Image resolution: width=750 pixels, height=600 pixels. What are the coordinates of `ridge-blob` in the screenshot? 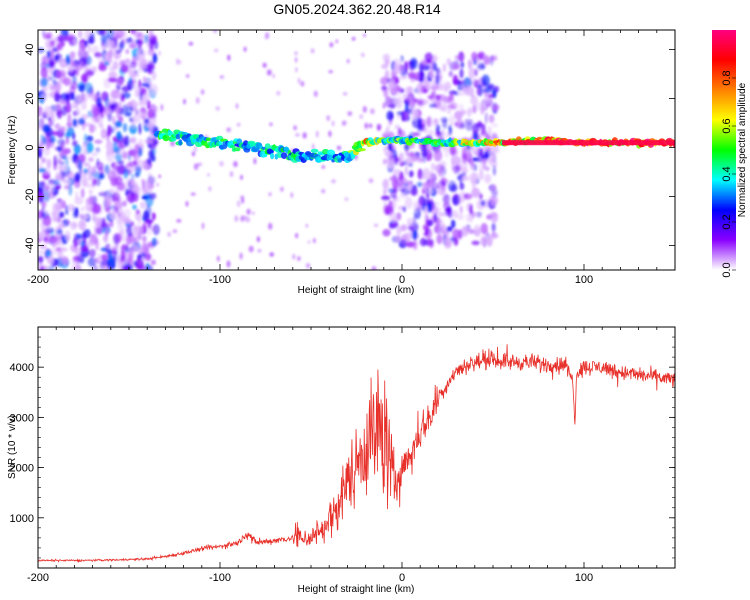 It's located at (340, 160).